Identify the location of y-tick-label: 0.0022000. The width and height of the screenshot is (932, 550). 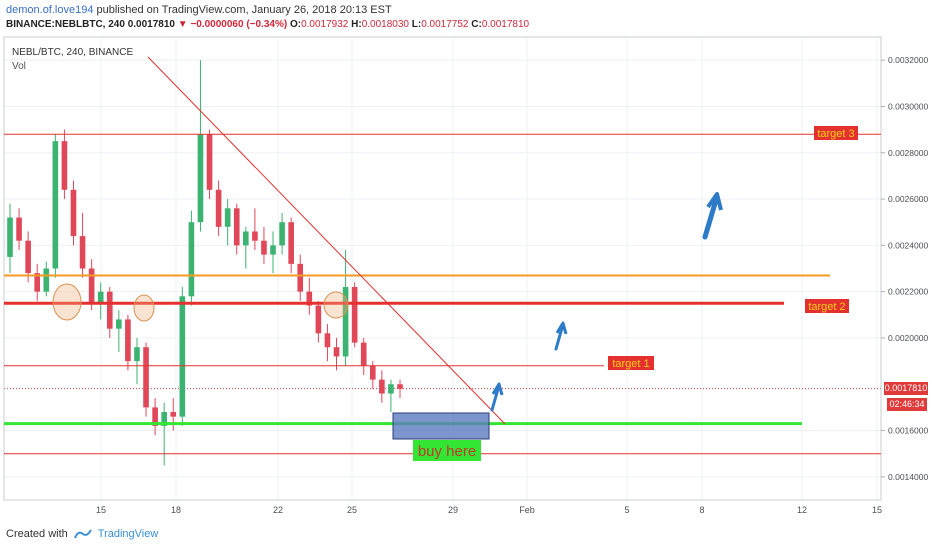
(908, 292).